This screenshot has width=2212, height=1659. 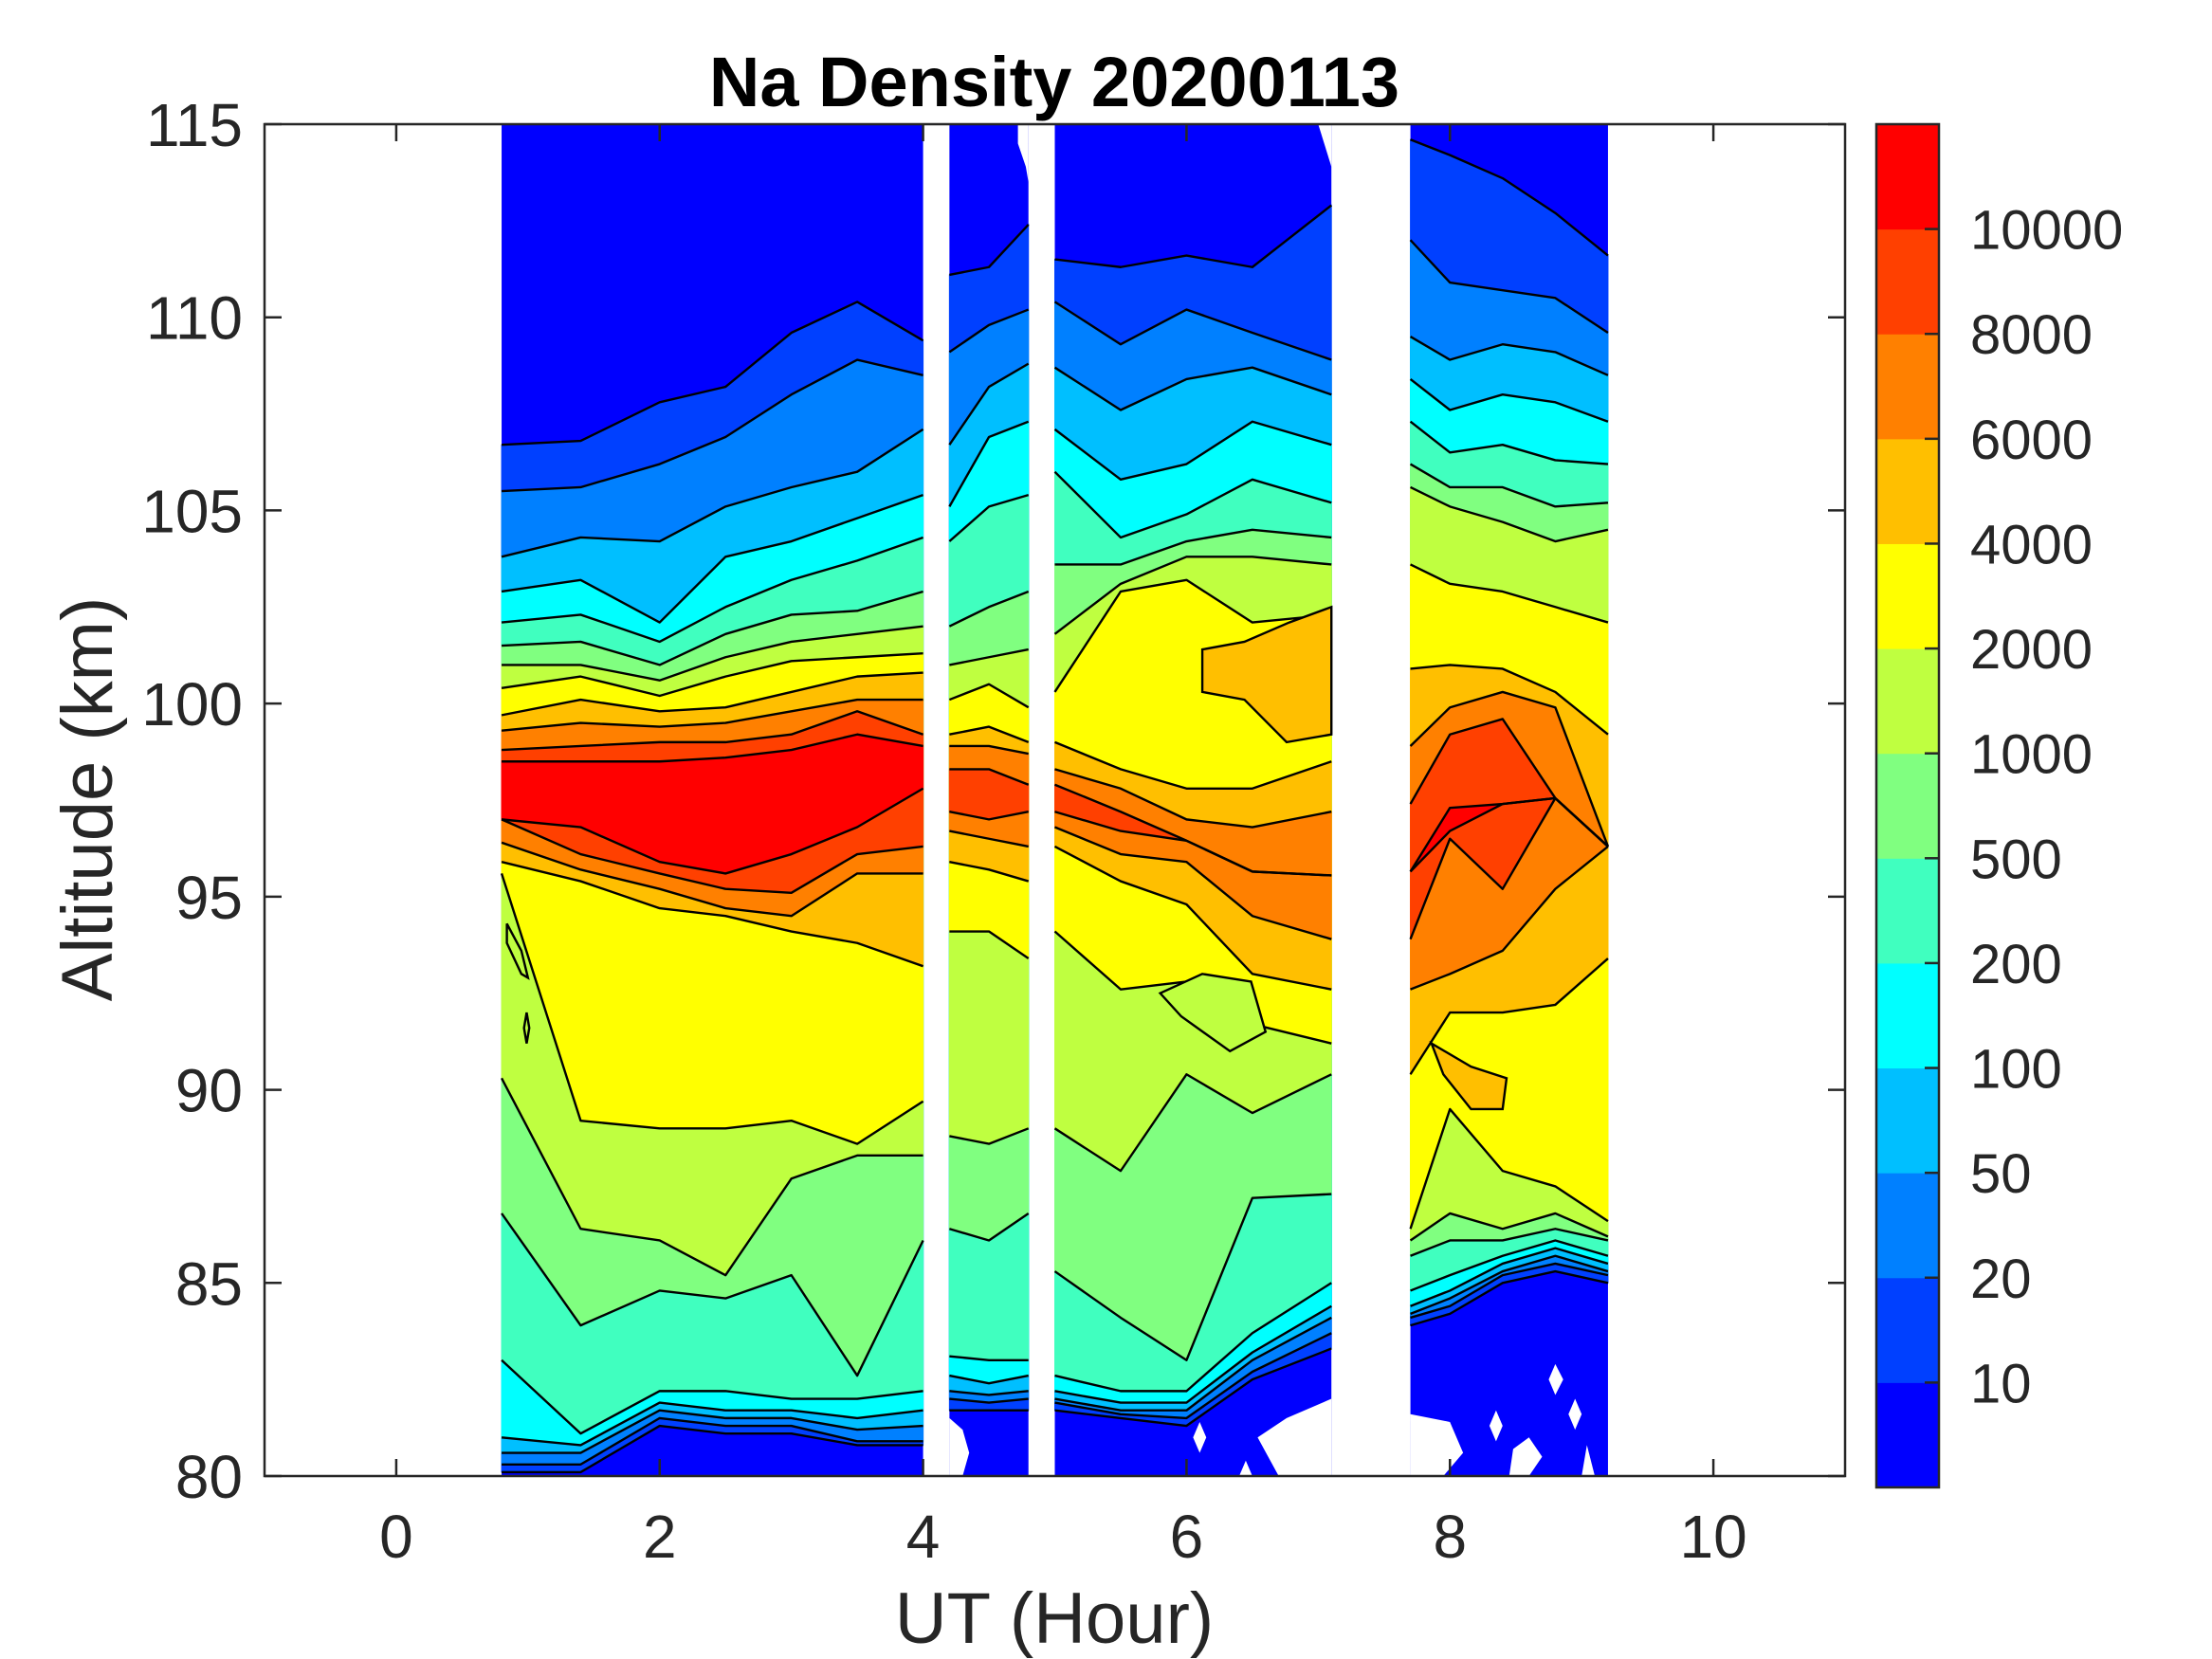 I want to click on x-tick-label: 0, so click(x=396, y=1537).